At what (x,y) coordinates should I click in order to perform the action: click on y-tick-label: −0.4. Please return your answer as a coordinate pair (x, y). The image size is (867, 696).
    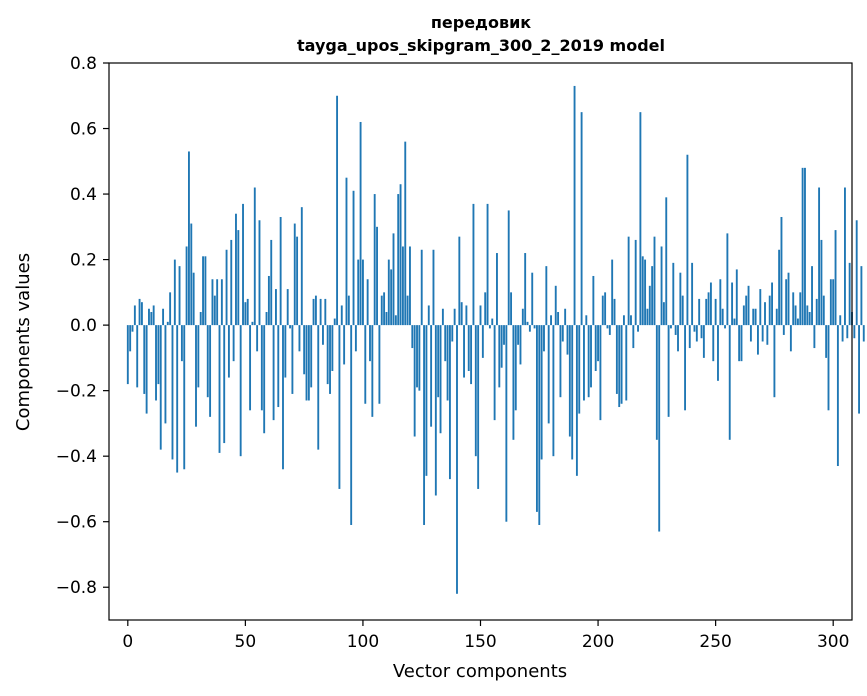
    Looking at the image, I should click on (76, 457).